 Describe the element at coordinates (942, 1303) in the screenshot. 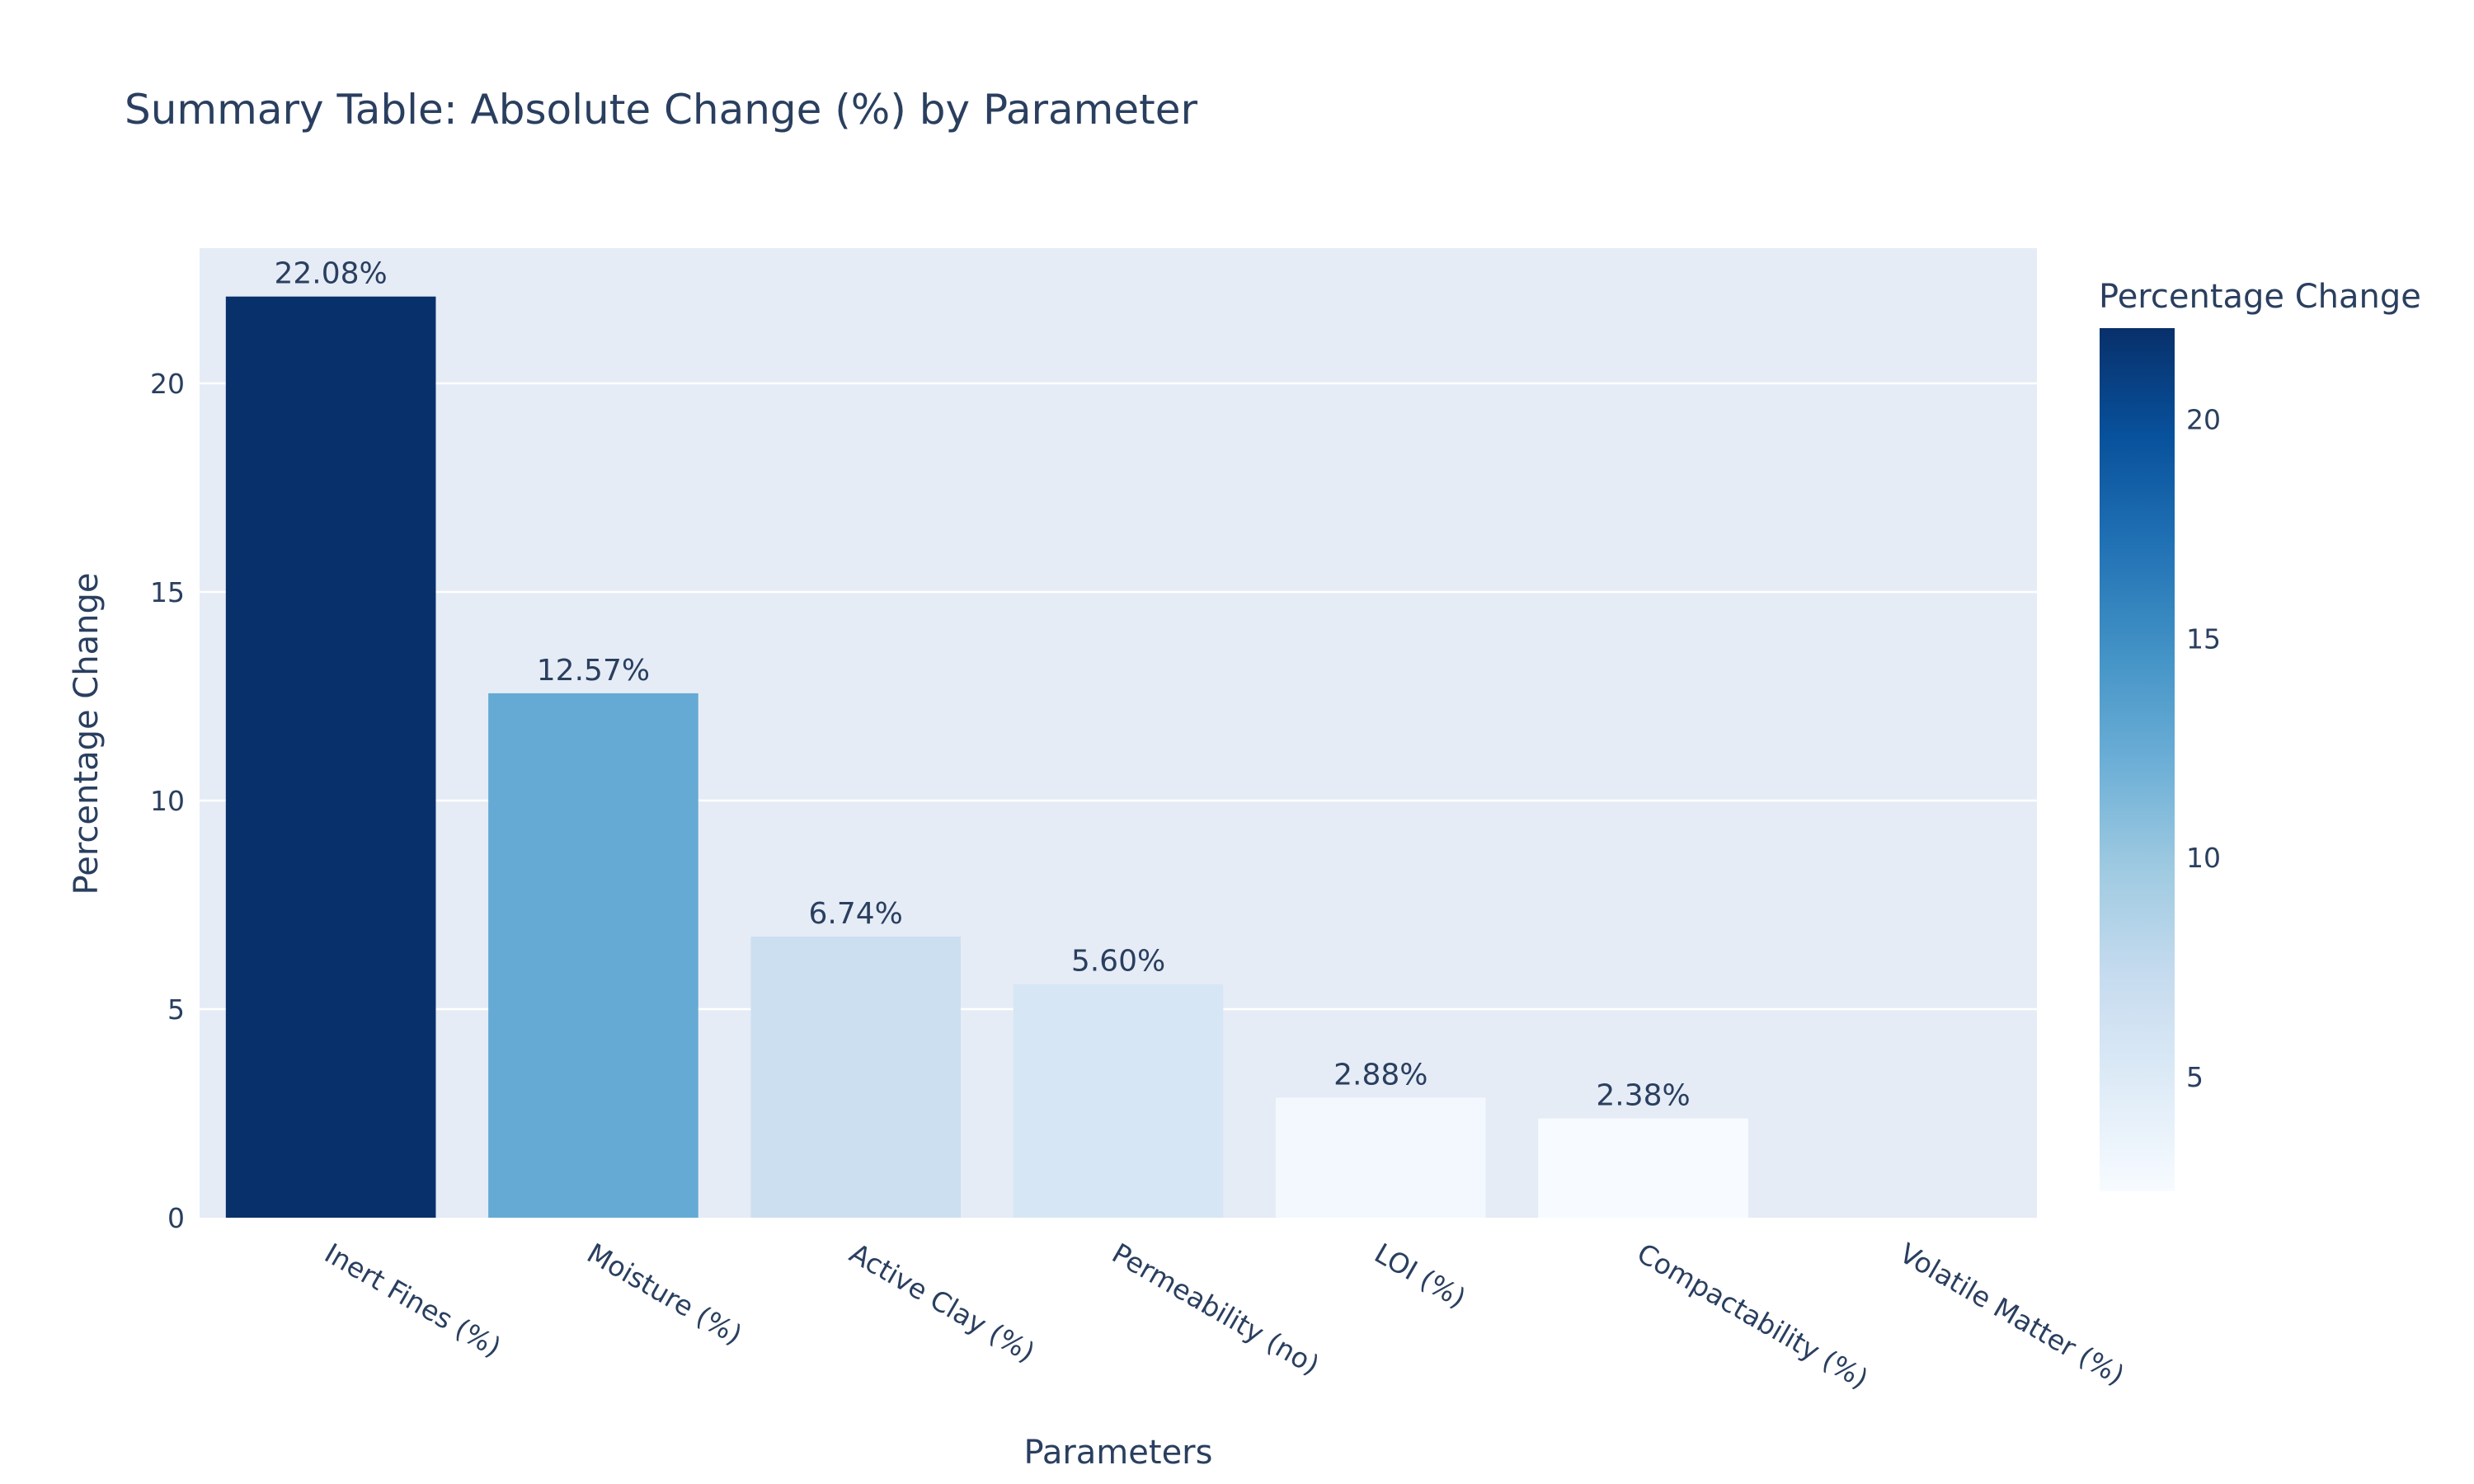

I see `x-tick-label: Active Clay (%)` at that location.